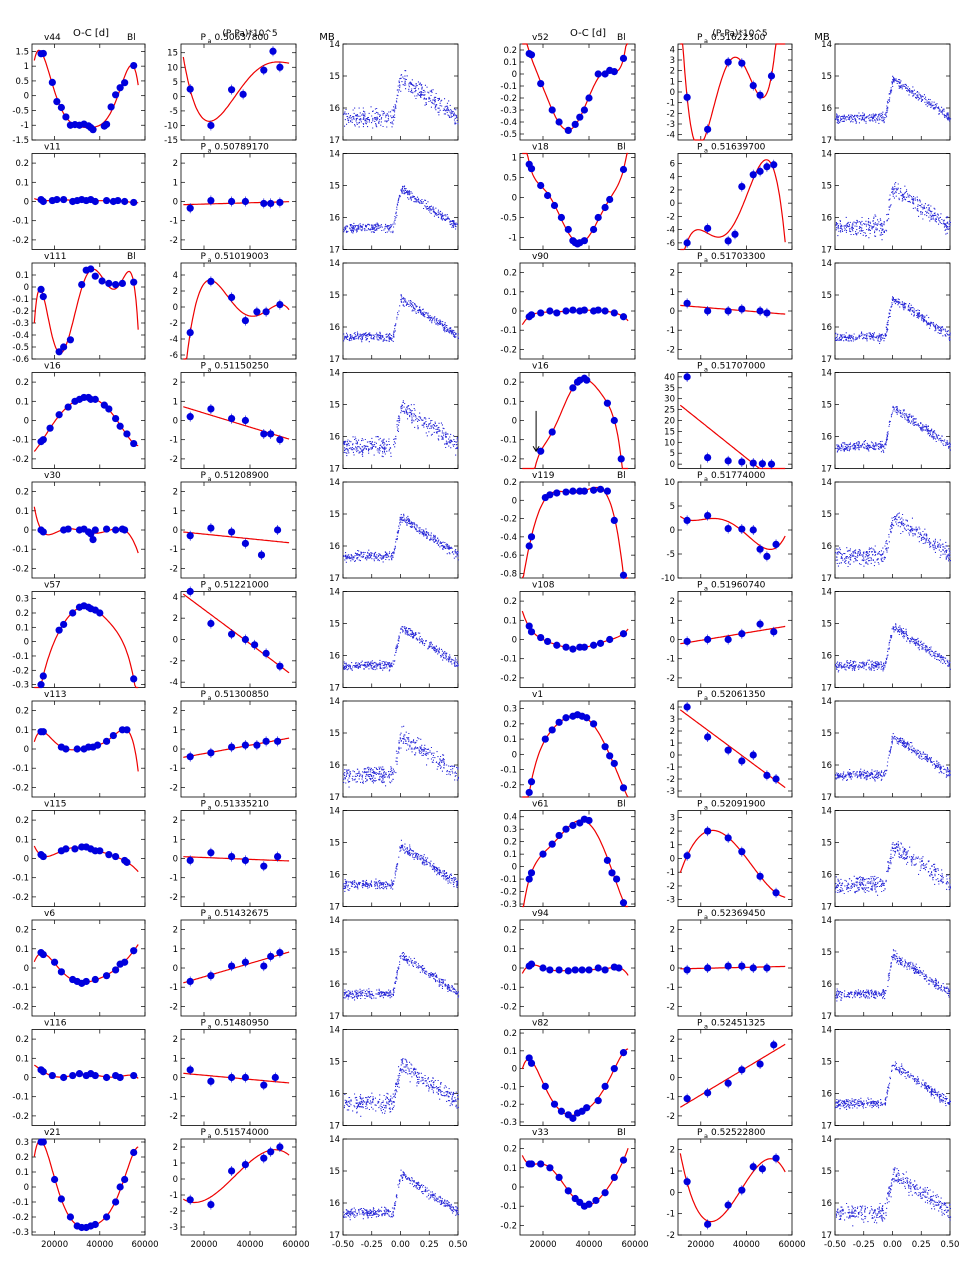  Describe the element at coordinates (236, 1176) in the screenshot. I see `fit-curve` at that location.